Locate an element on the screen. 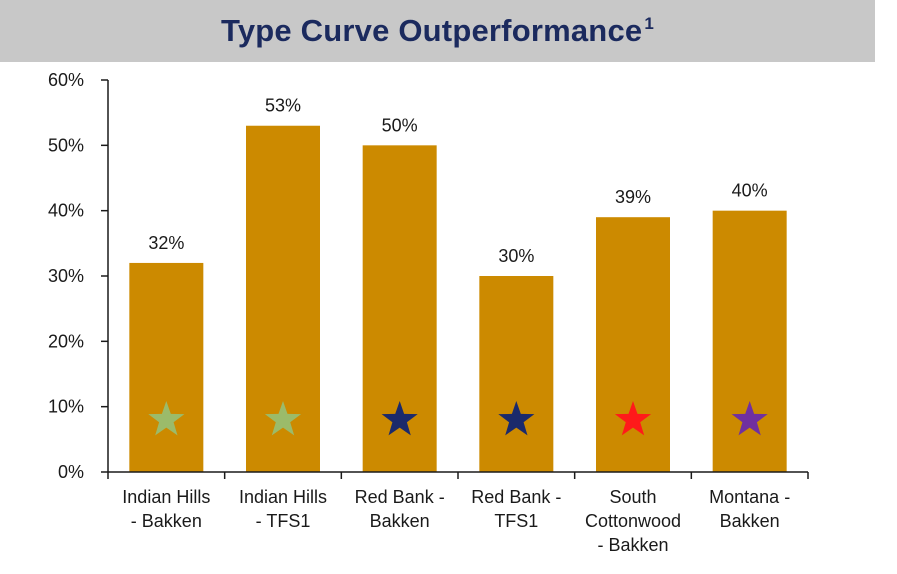 This screenshot has width=897, height=574. data-label: 40% is located at coordinates (750, 191).